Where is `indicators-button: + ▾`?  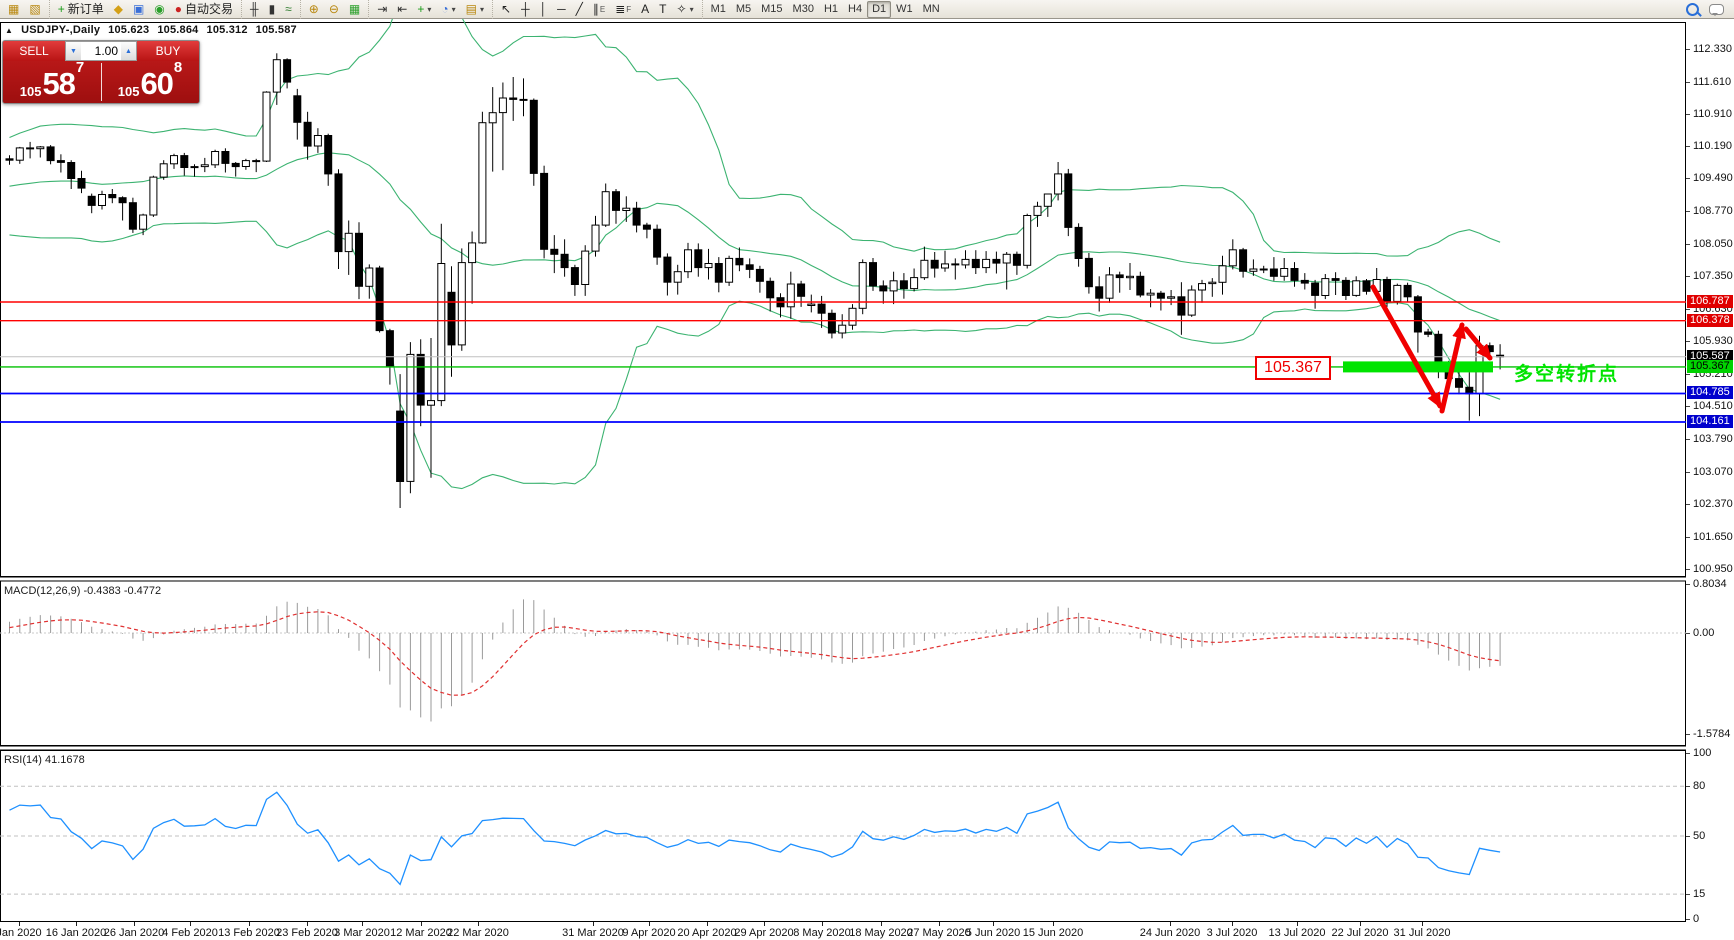 indicators-button: + ▾ is located at coordinates (424, 9).